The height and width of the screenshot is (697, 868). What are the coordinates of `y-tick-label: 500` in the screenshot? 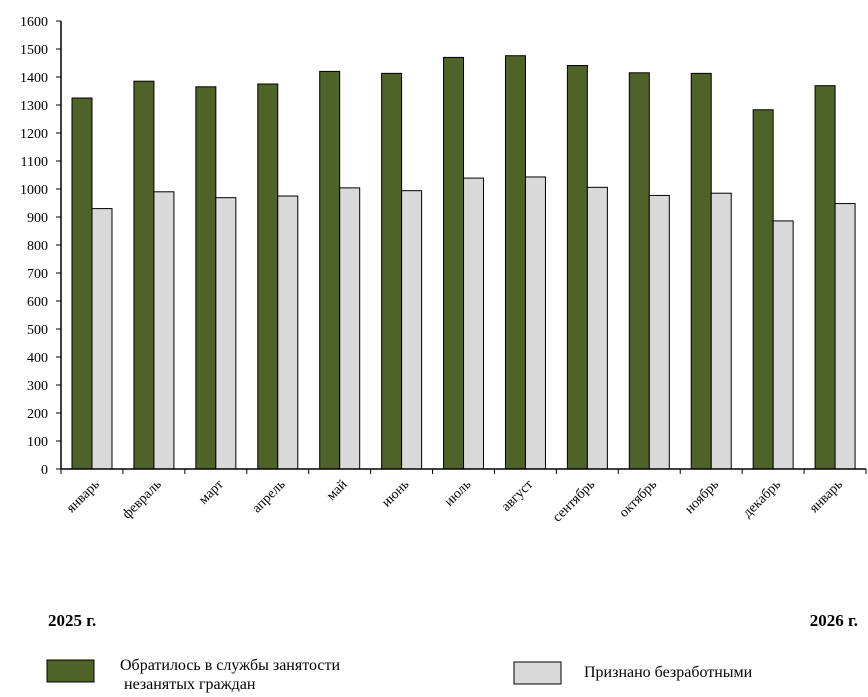 It's located at (37, 330).